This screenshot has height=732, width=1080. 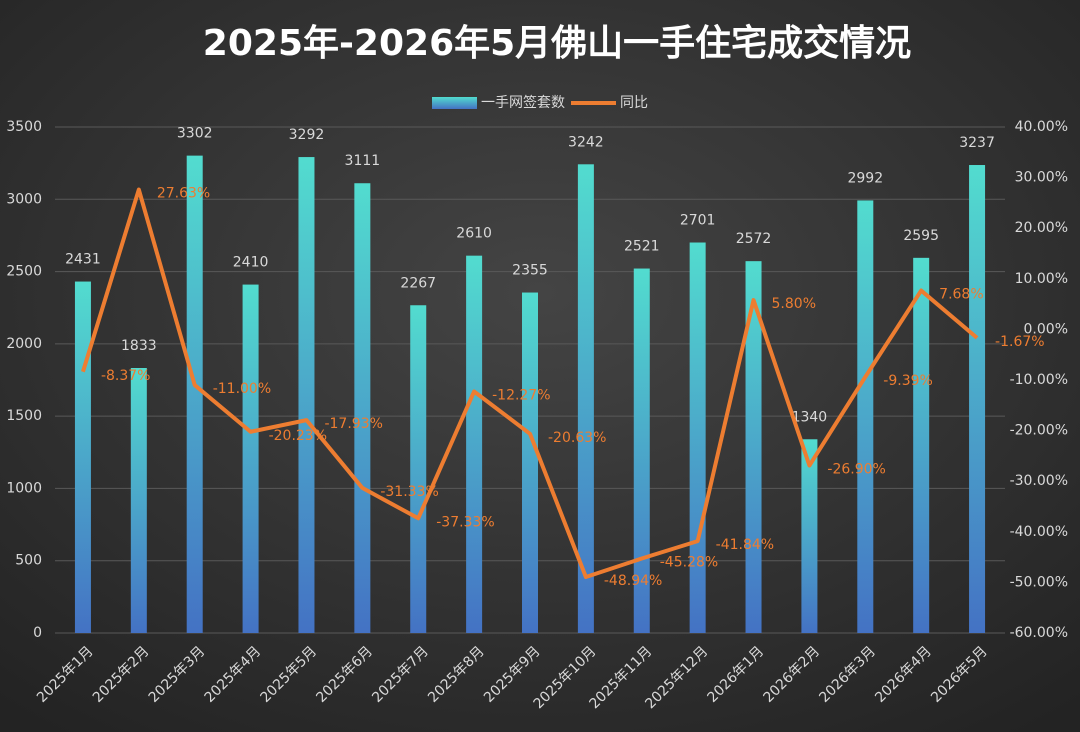 What do you see at coordinates (418, 283) in the screenshot?
I see `bar-value-label: 2267` at bounding box center [418, 283].